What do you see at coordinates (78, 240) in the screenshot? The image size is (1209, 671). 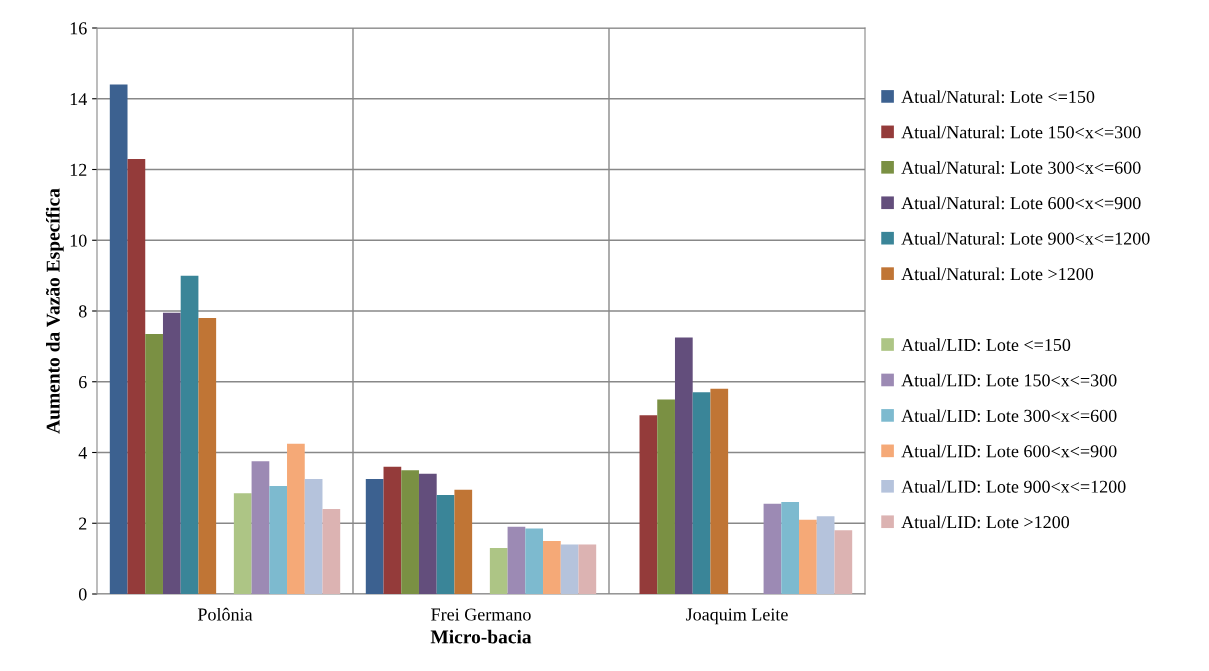 I see `y-tick-label: 10` at bounding box center [78, 240].